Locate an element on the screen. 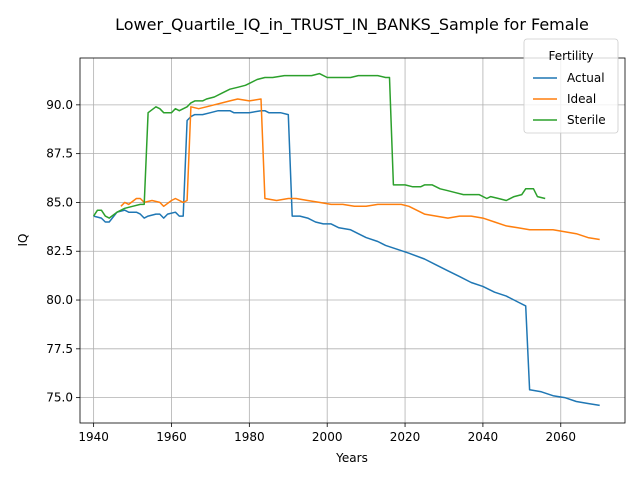 The width and height of the screenshot is (640, 484). y-tick-label: 87.5 is located at coordinates (59, 154).